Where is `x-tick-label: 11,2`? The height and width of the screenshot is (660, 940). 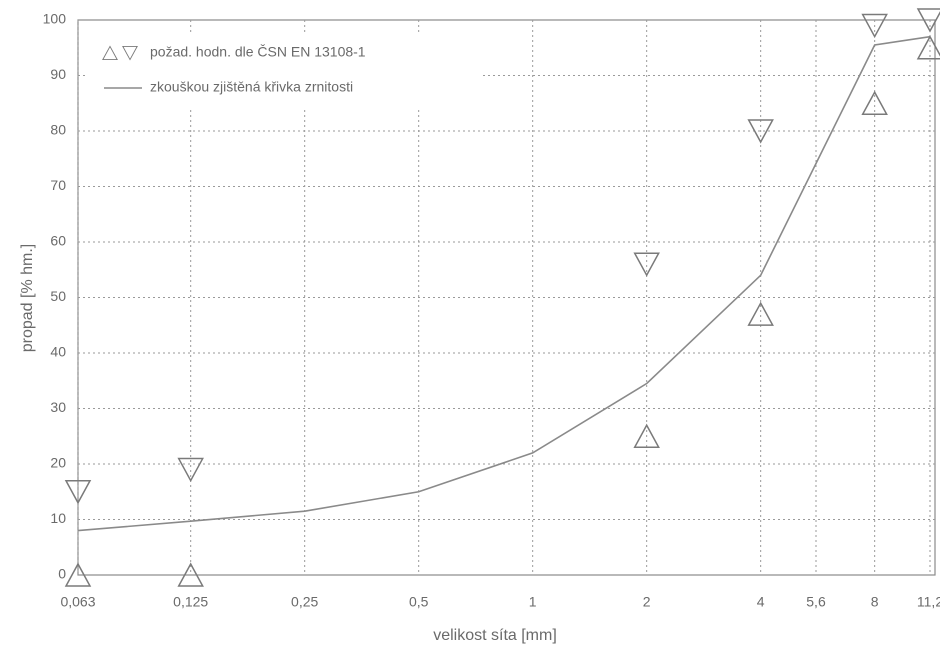
x-tick-label: 11,2 is located at coordinates (928, 602).